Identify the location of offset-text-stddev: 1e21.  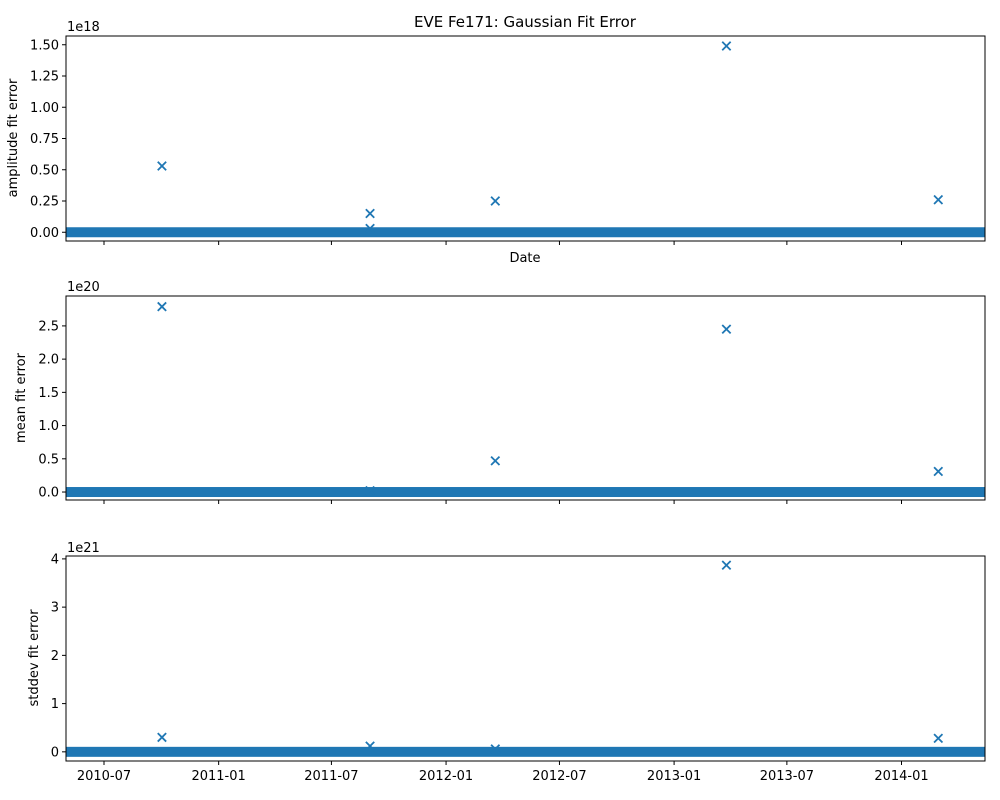
(83, 548).